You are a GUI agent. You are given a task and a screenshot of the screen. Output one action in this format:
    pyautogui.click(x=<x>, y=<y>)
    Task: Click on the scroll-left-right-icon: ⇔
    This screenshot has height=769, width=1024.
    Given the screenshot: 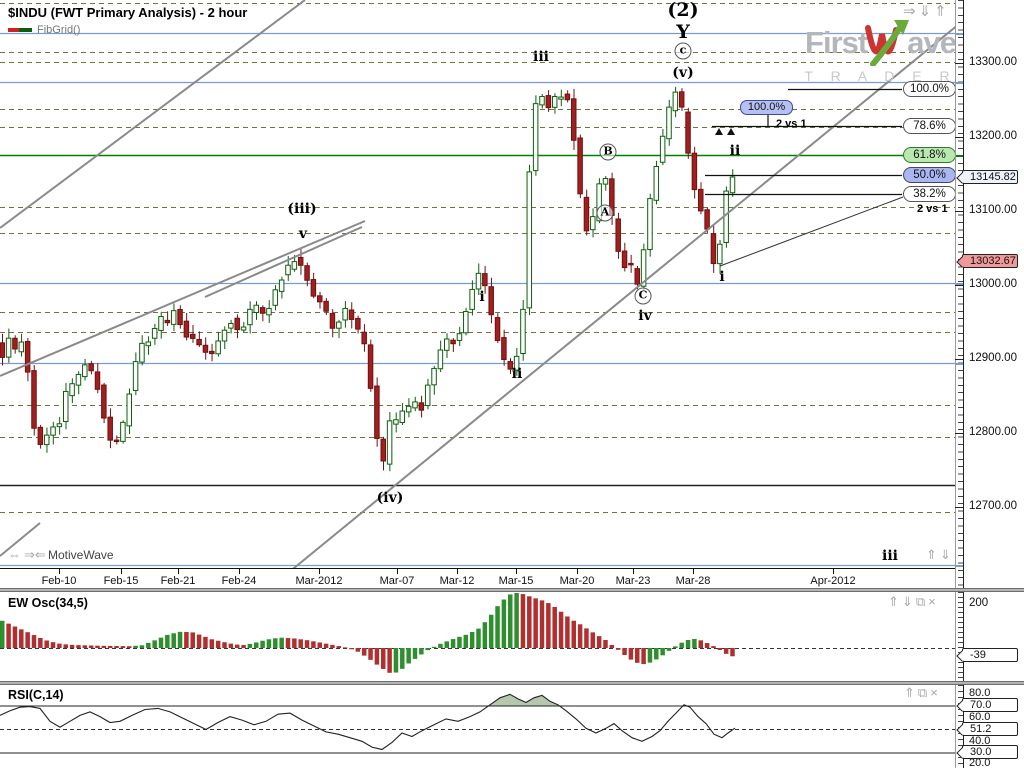 What is the action you would take?
    pyautogui.click(x=14, y=554)
    